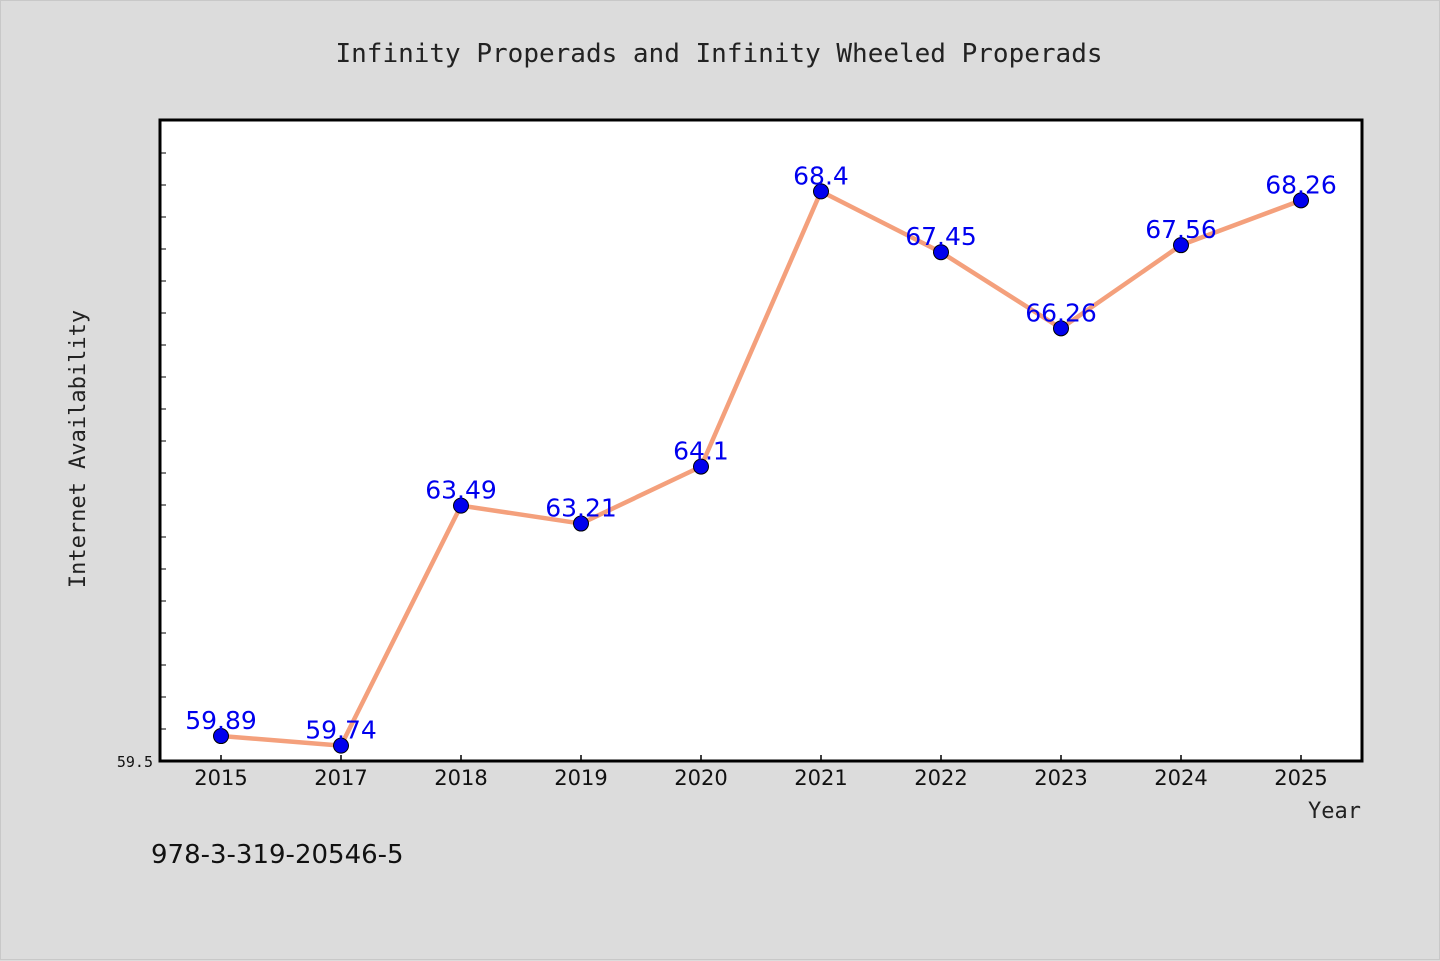 This screenshot has width=1440, height=961. What do you see at coordinates (580, 778) in the screenshot?
I see `x-tick-label: 2019` at bounding box center [580, 778].